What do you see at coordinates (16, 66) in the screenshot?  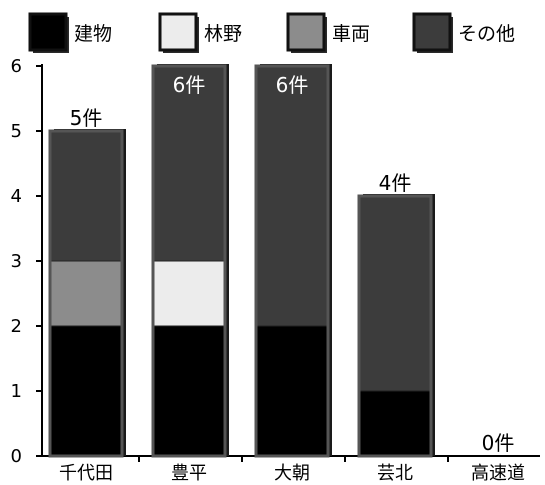 I see `y-tick-label-6: 6` at bounding box center [16, 66].